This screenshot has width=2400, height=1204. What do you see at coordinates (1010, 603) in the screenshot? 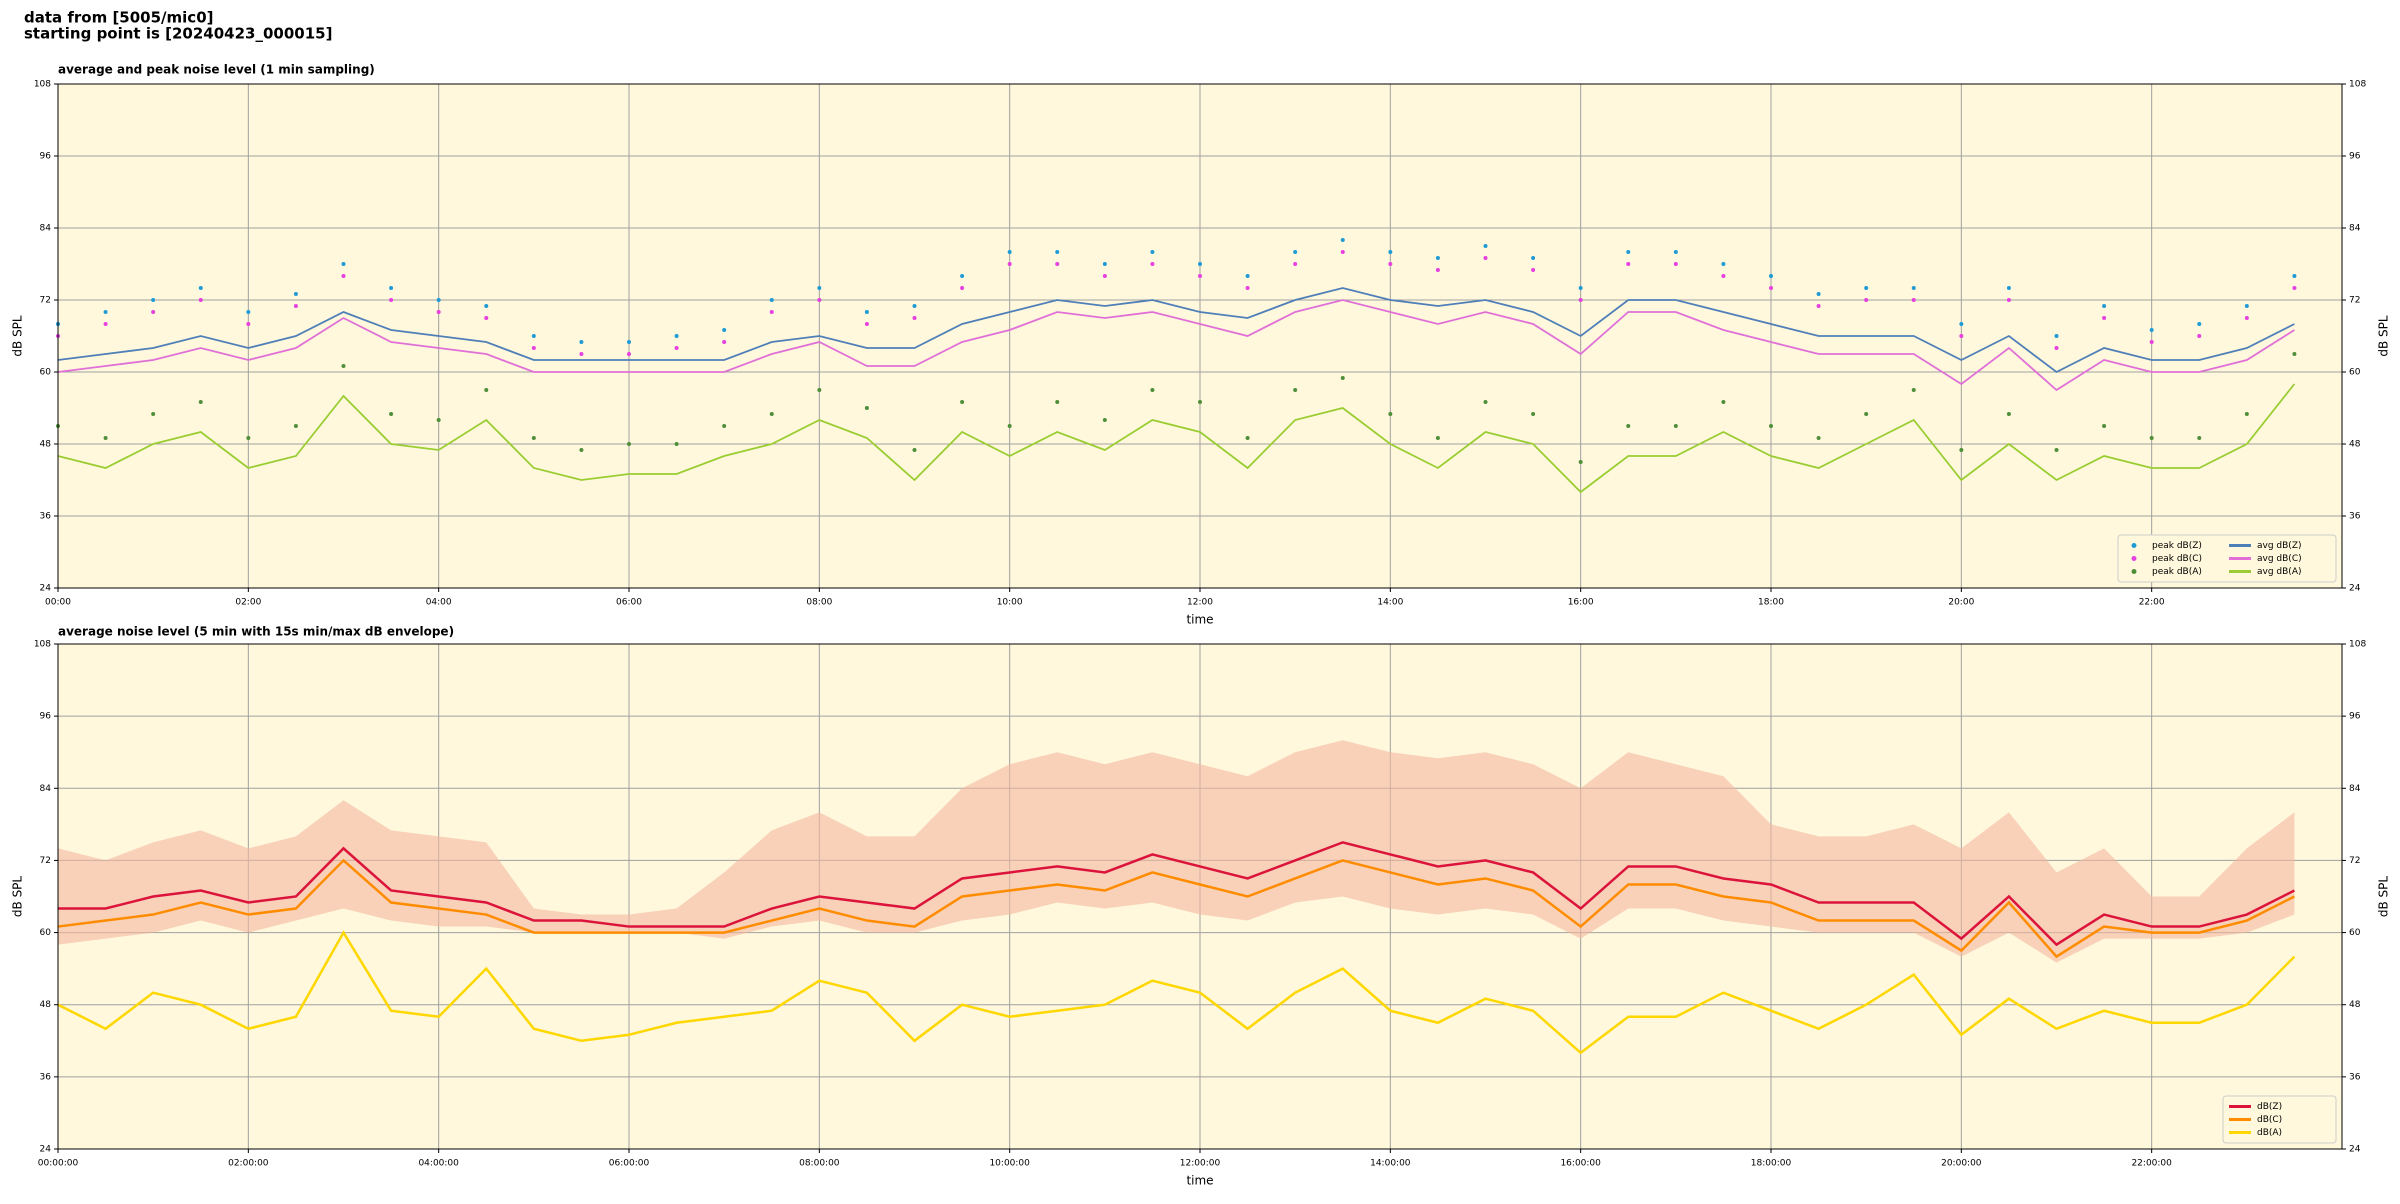
I see `x-tick-label: 10:00` at bounding box center [1010, 603].